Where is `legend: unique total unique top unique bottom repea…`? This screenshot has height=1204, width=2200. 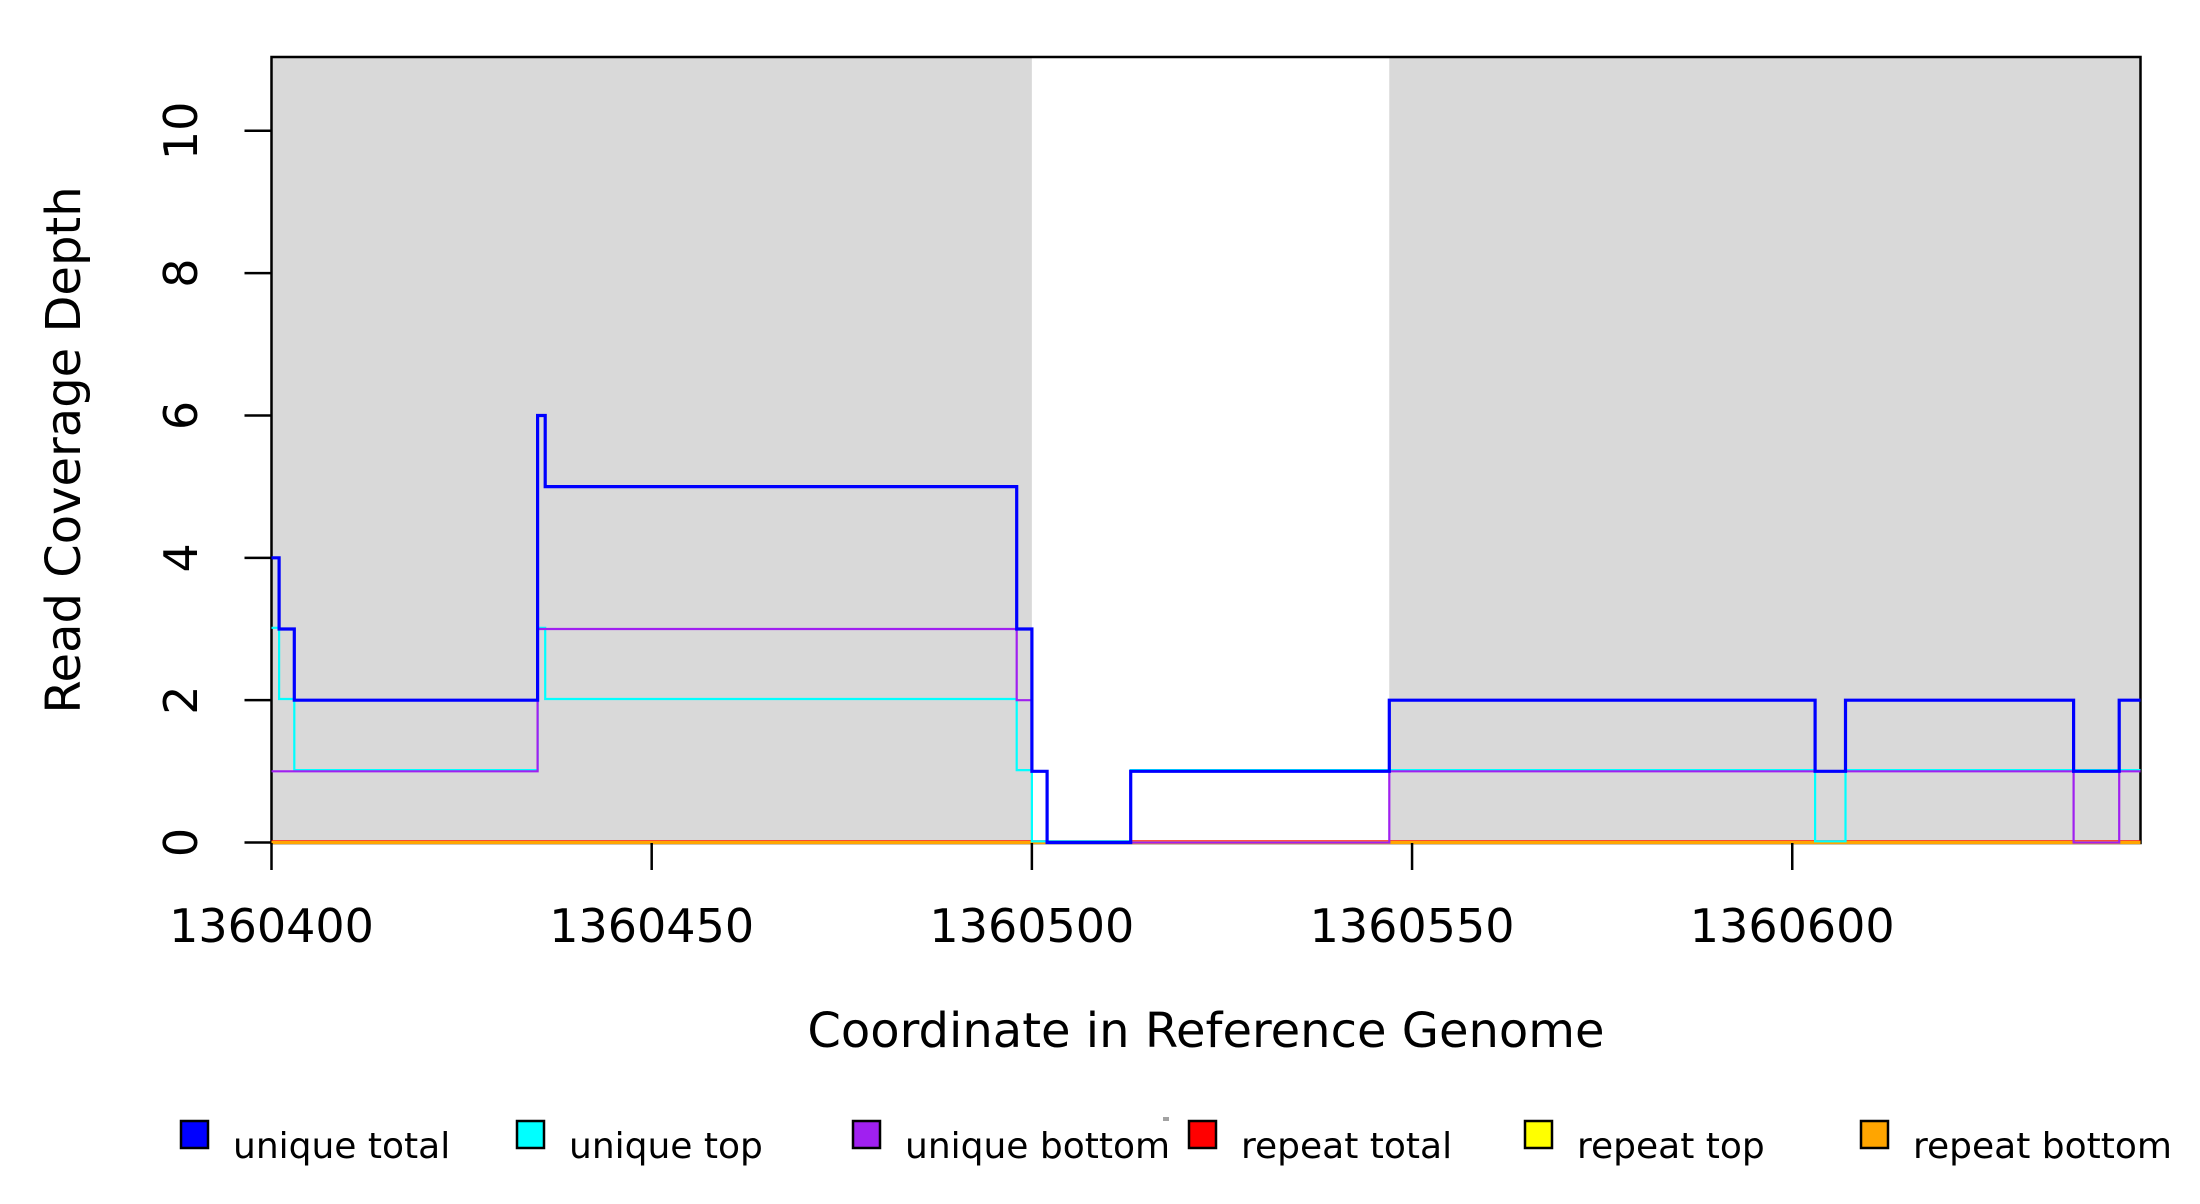 legend: unique total unique top unique bottom repea… is located at coordinates (1175, 1143).